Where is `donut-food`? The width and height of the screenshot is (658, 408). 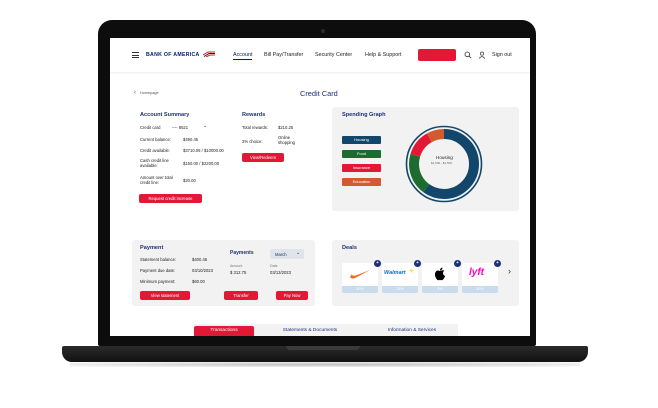 donut-food is located at coordinates (444, 164).